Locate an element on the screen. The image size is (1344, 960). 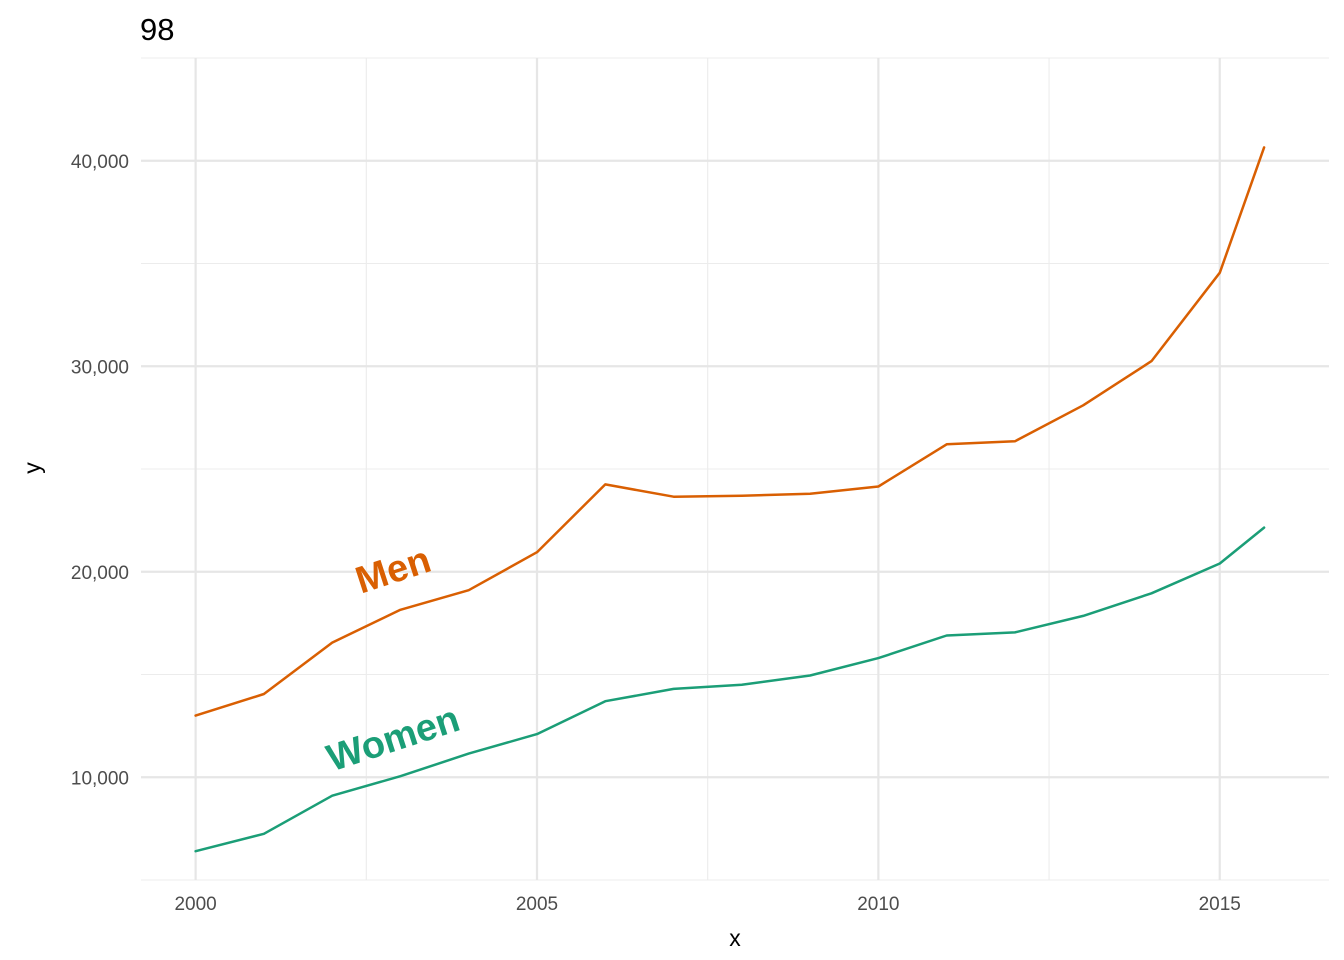
x-tick-label: 2005 is located at coordinates (537, 904).